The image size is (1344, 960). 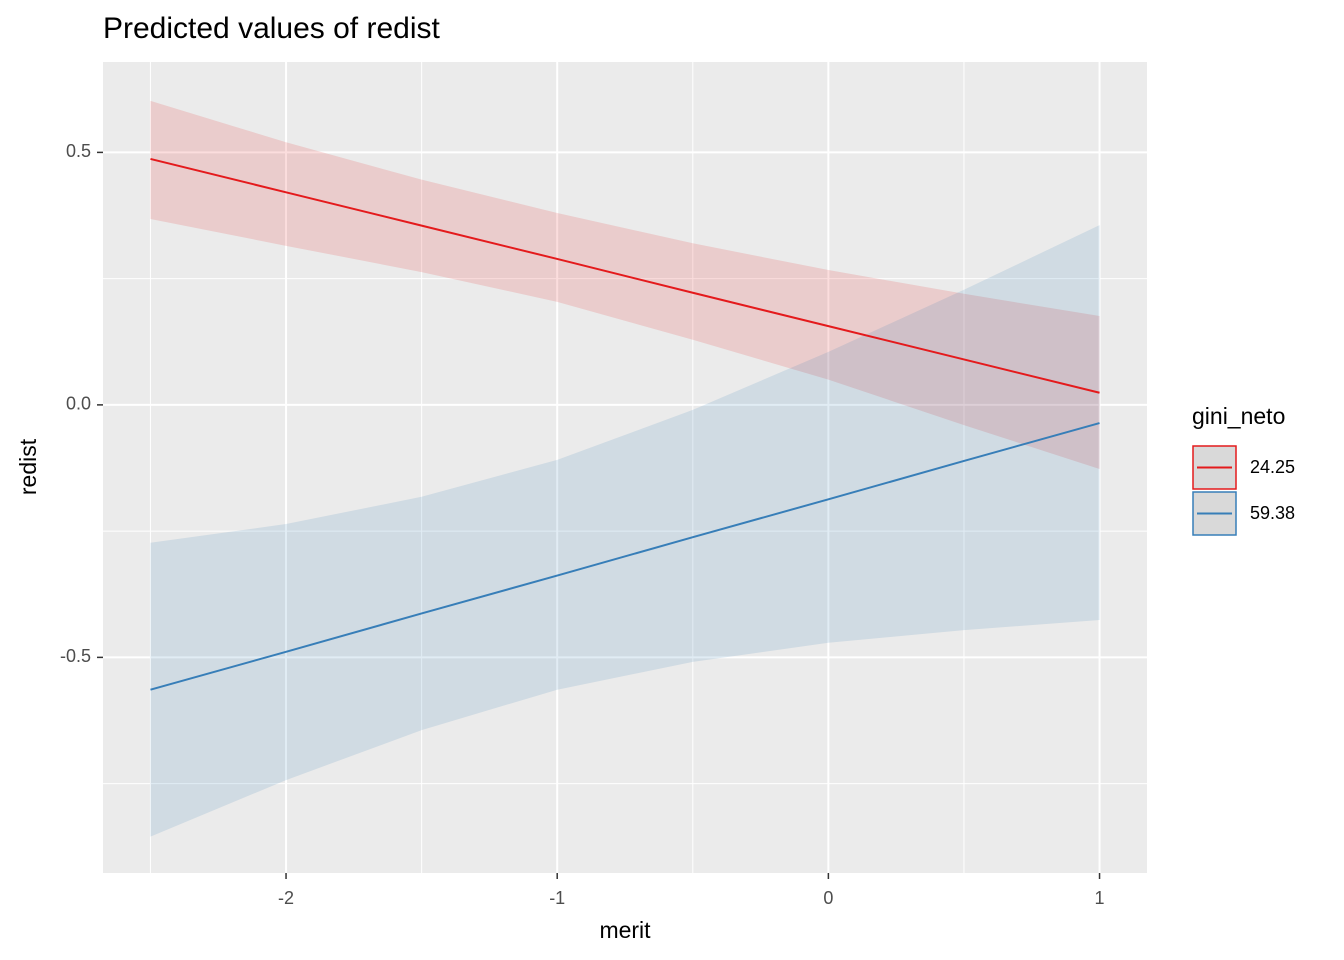 I want to click on y-tick-label: -0.5, so click(x=75, y=656).